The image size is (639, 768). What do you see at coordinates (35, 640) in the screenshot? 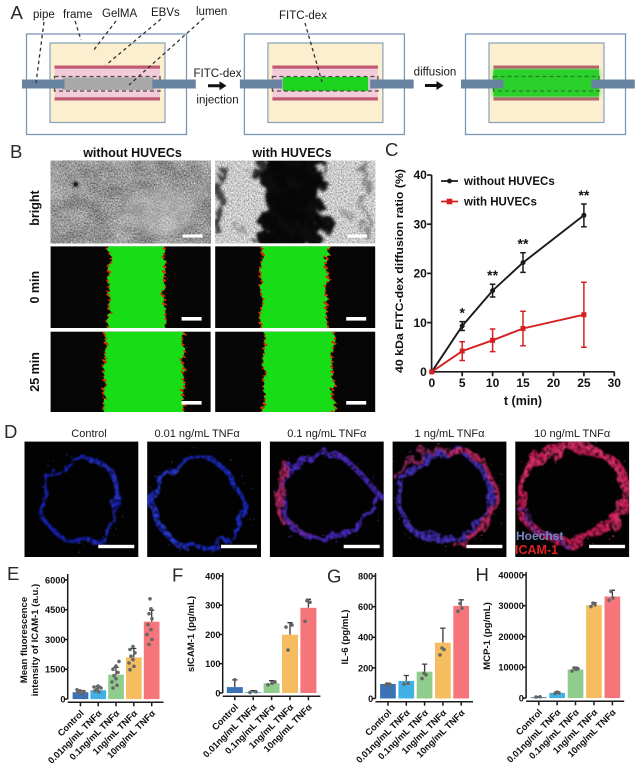
I see `svg-text: intensity of ICAM-1 (a.u.)` at bounding box center [35, 640].